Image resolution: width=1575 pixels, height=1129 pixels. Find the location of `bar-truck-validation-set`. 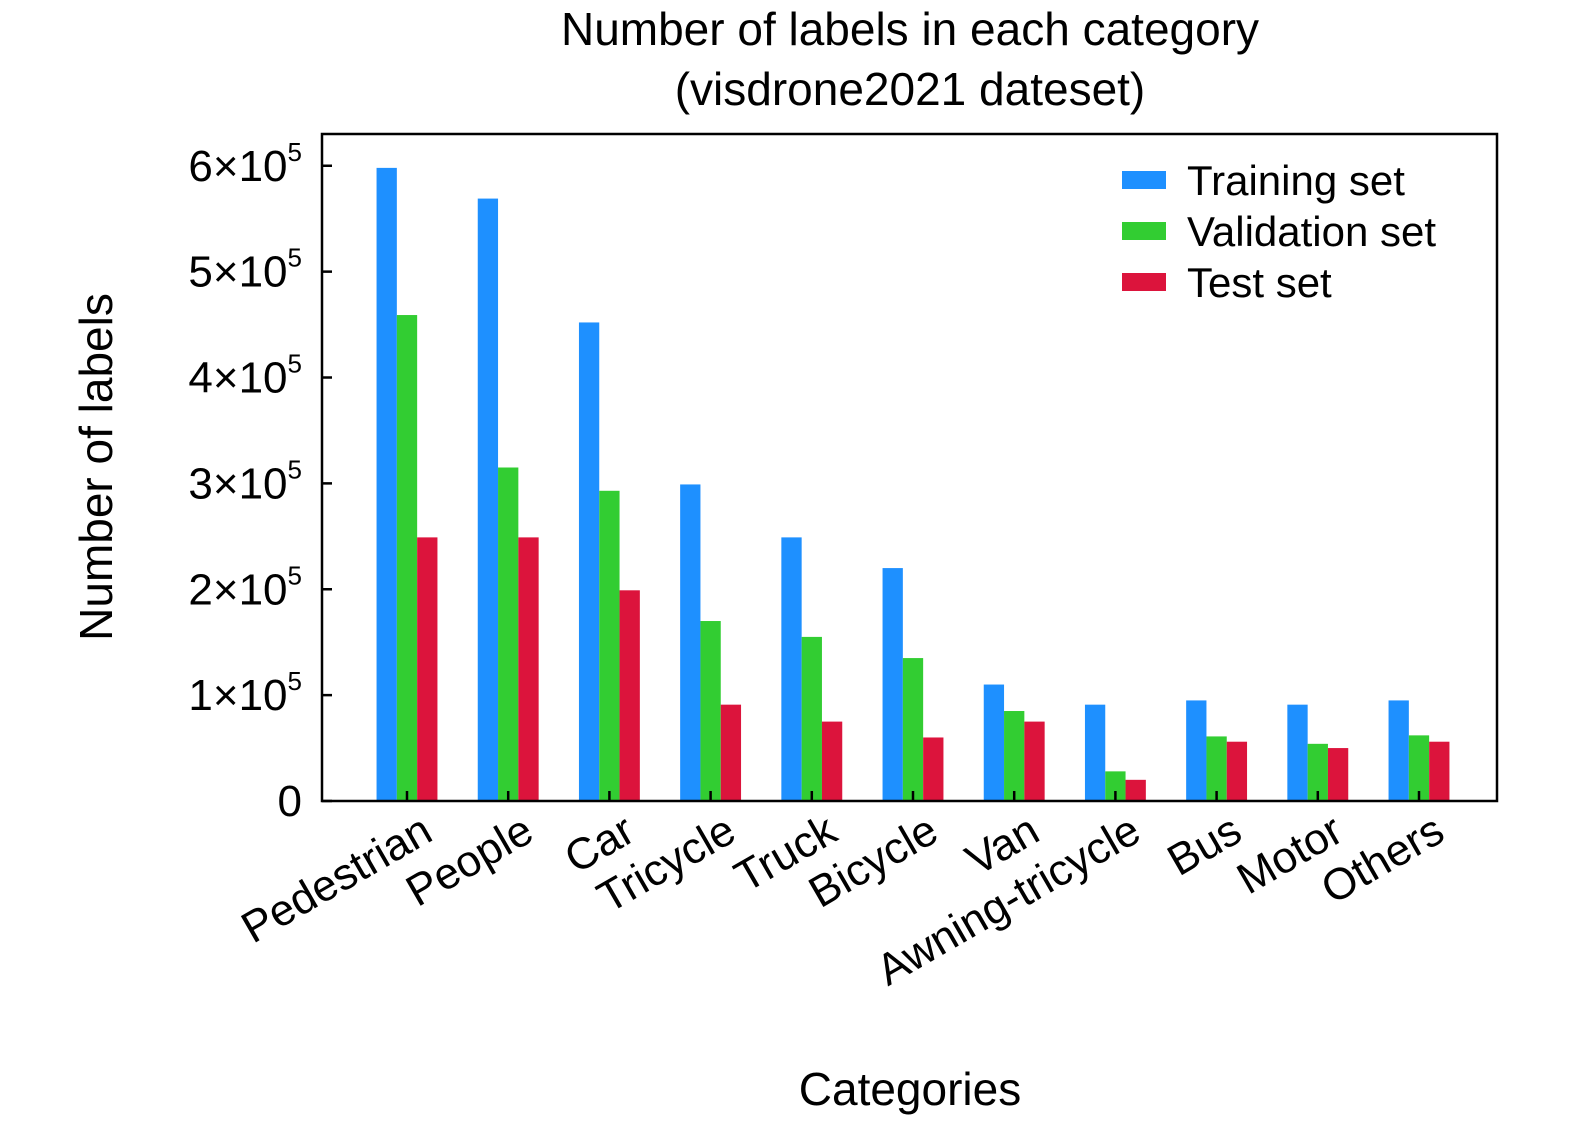

bar-truck-validation-set is located at coordinates (811, 718).